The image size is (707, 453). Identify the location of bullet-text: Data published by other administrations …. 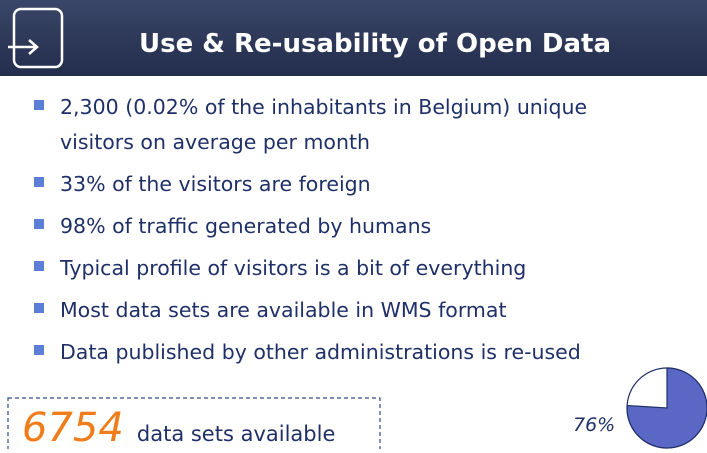
(320, 352).